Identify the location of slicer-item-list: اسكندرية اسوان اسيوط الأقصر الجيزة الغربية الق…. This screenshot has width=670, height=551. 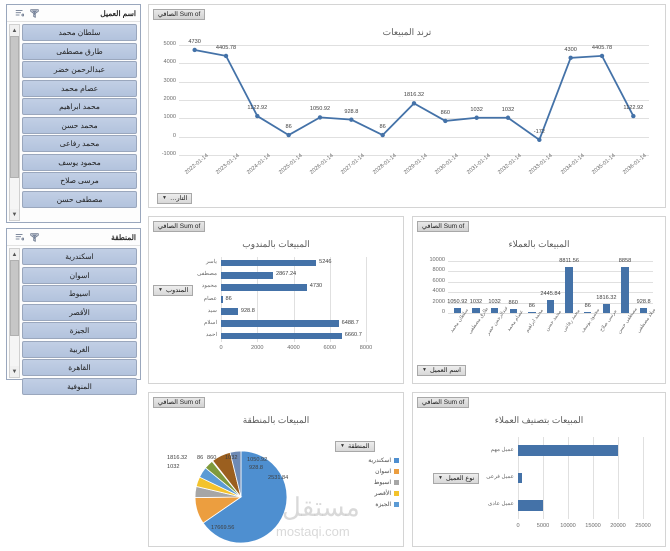
(79, 321).